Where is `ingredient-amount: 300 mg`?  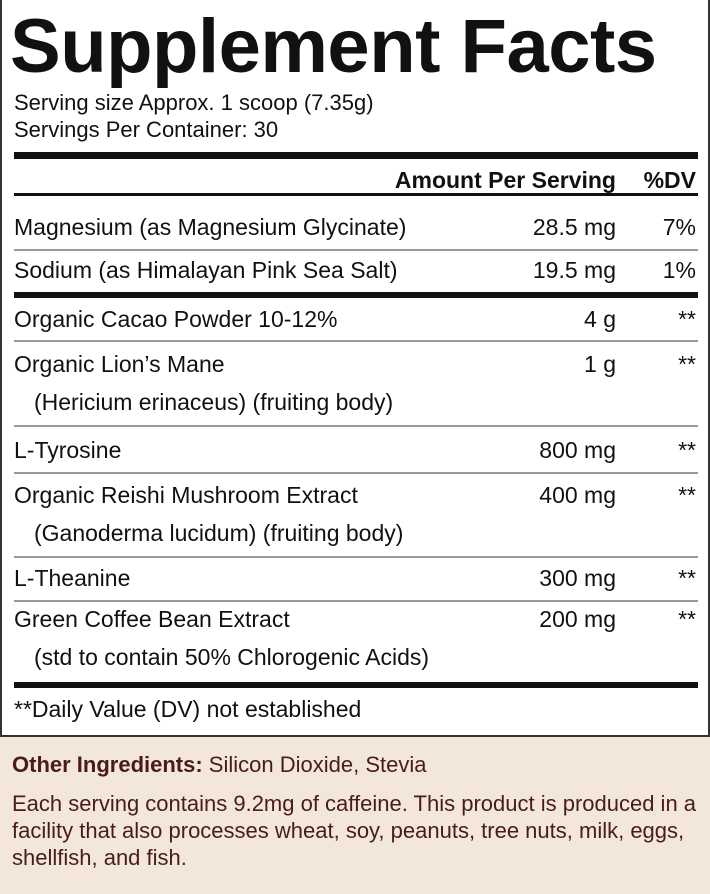
ingredient-amount: 300 mg is located at coordinates (577, 578).